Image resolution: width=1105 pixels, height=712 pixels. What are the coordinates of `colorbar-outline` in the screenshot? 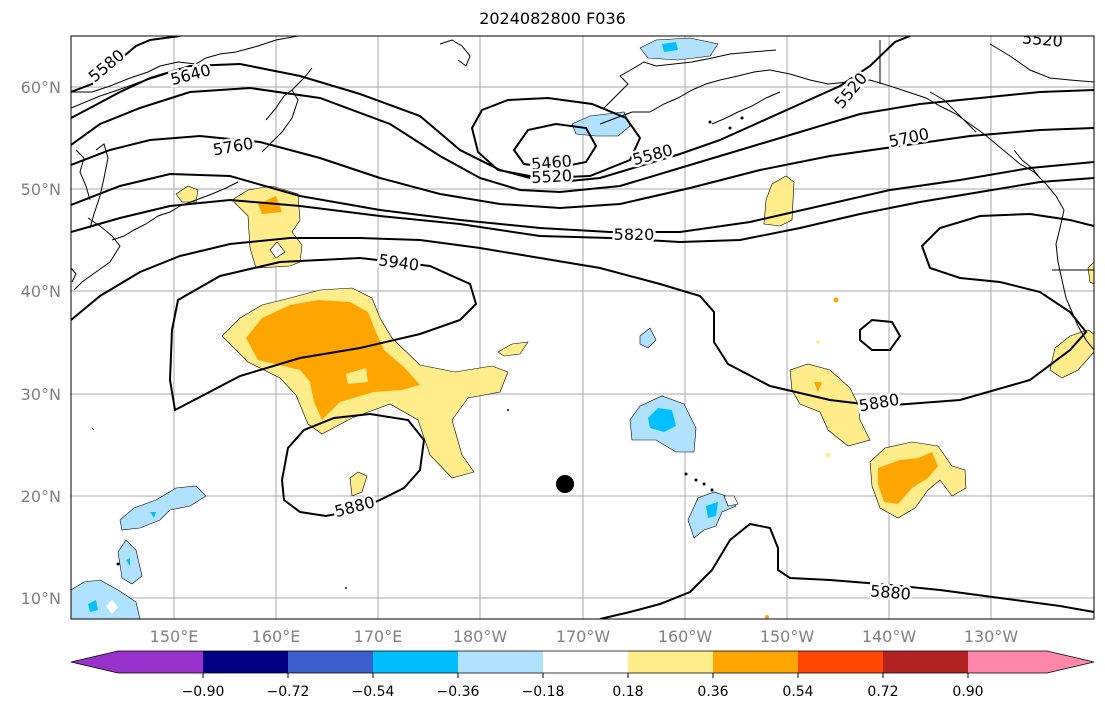 It's located at (582, 662).